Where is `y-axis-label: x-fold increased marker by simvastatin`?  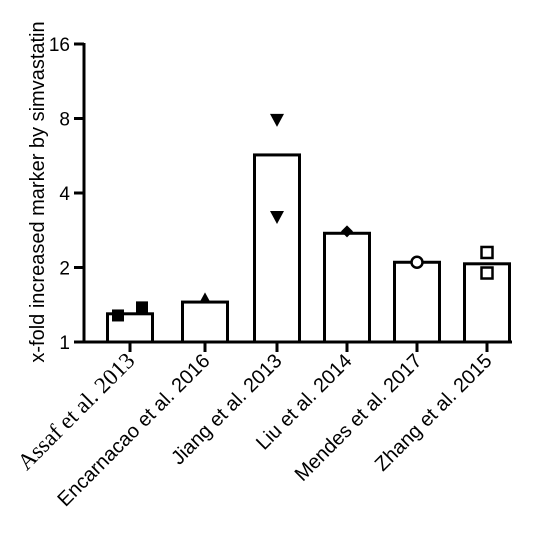
y-axis-label: x-fold increased marker by simvastatin is located at coordinates (38, 191).